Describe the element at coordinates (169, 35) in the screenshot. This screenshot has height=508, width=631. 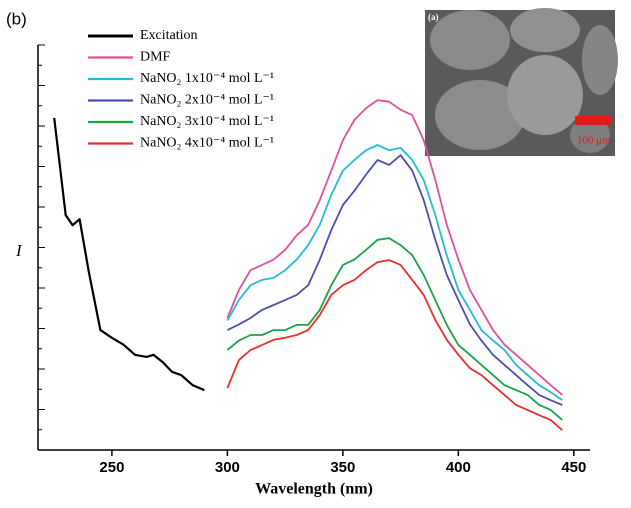
I see `legend-label: Excitation` at that location.